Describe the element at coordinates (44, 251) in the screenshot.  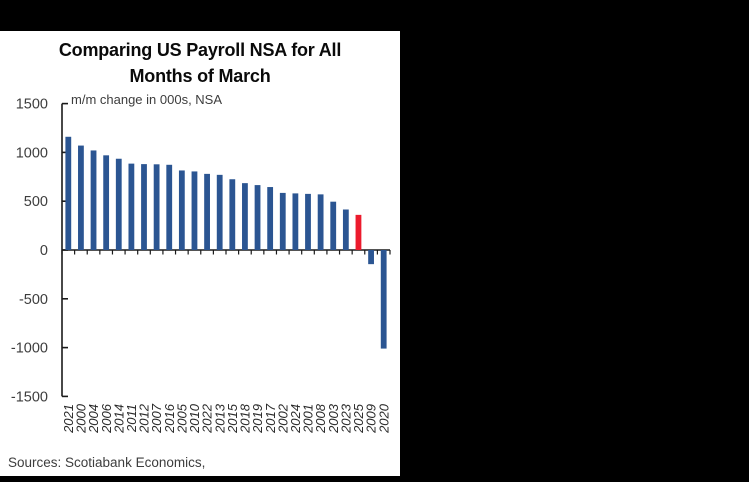
I see `y-tick-label: 0` at that location.